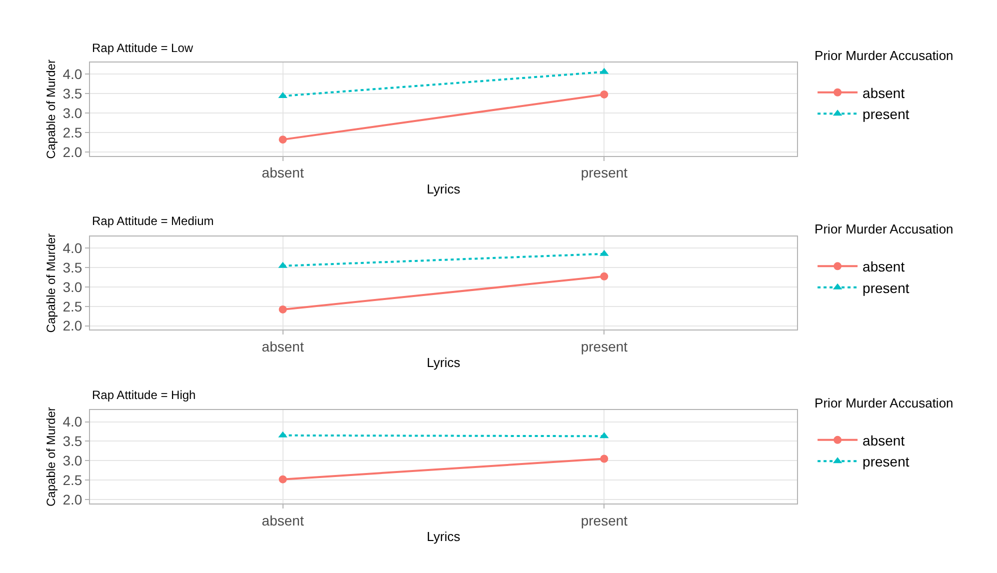  Describe the element at coordinates (153, 221) in the screenshot. I see `chart-title: Rap Attitude = Medium` at that location.